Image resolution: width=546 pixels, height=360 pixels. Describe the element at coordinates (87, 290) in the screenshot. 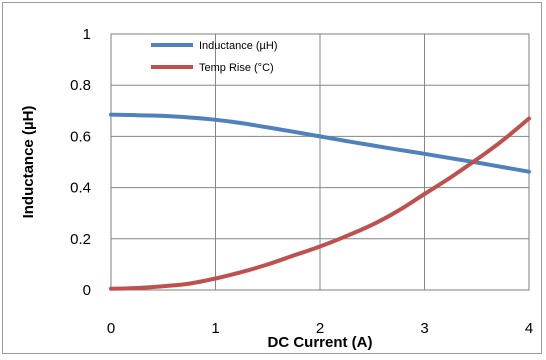

I see `y-tick-label: 0` at that location.